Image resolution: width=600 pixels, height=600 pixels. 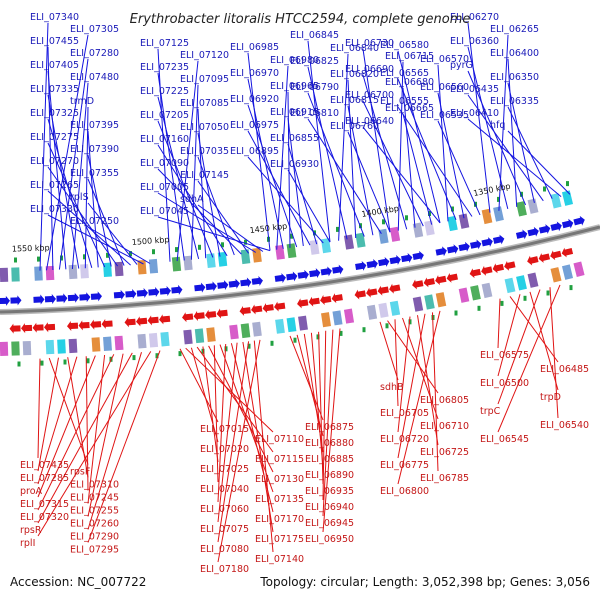 What do you see at coordinates (94, 77) in the screenshot?
I see `gene-label-top: ELI_07480` at bounding box center [94, 77].